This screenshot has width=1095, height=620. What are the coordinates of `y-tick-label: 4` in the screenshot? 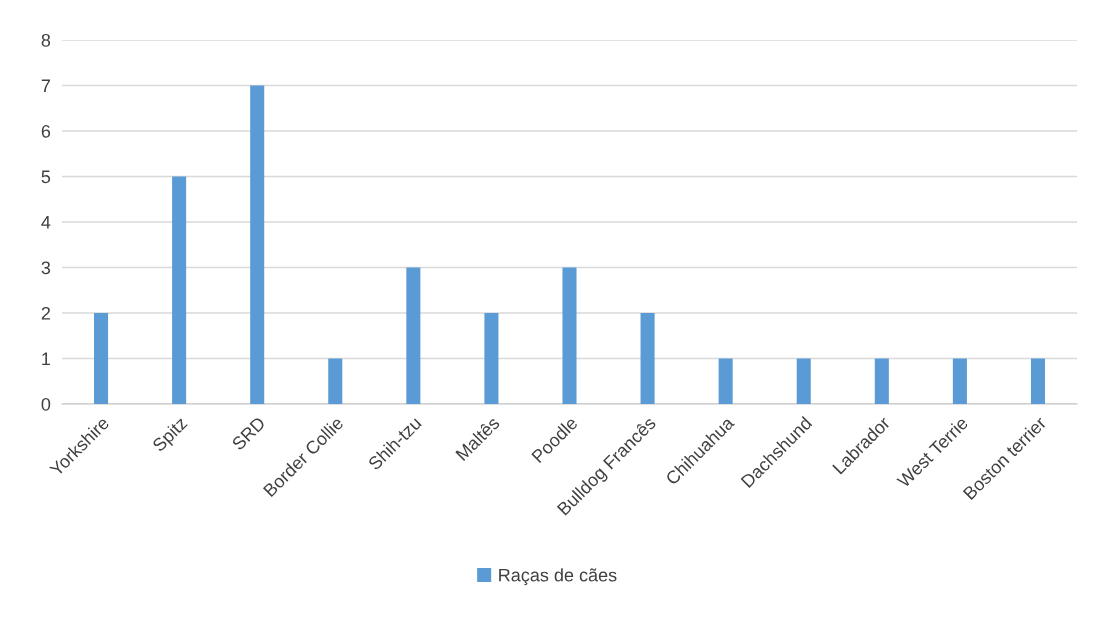 It's located at (46, 222).